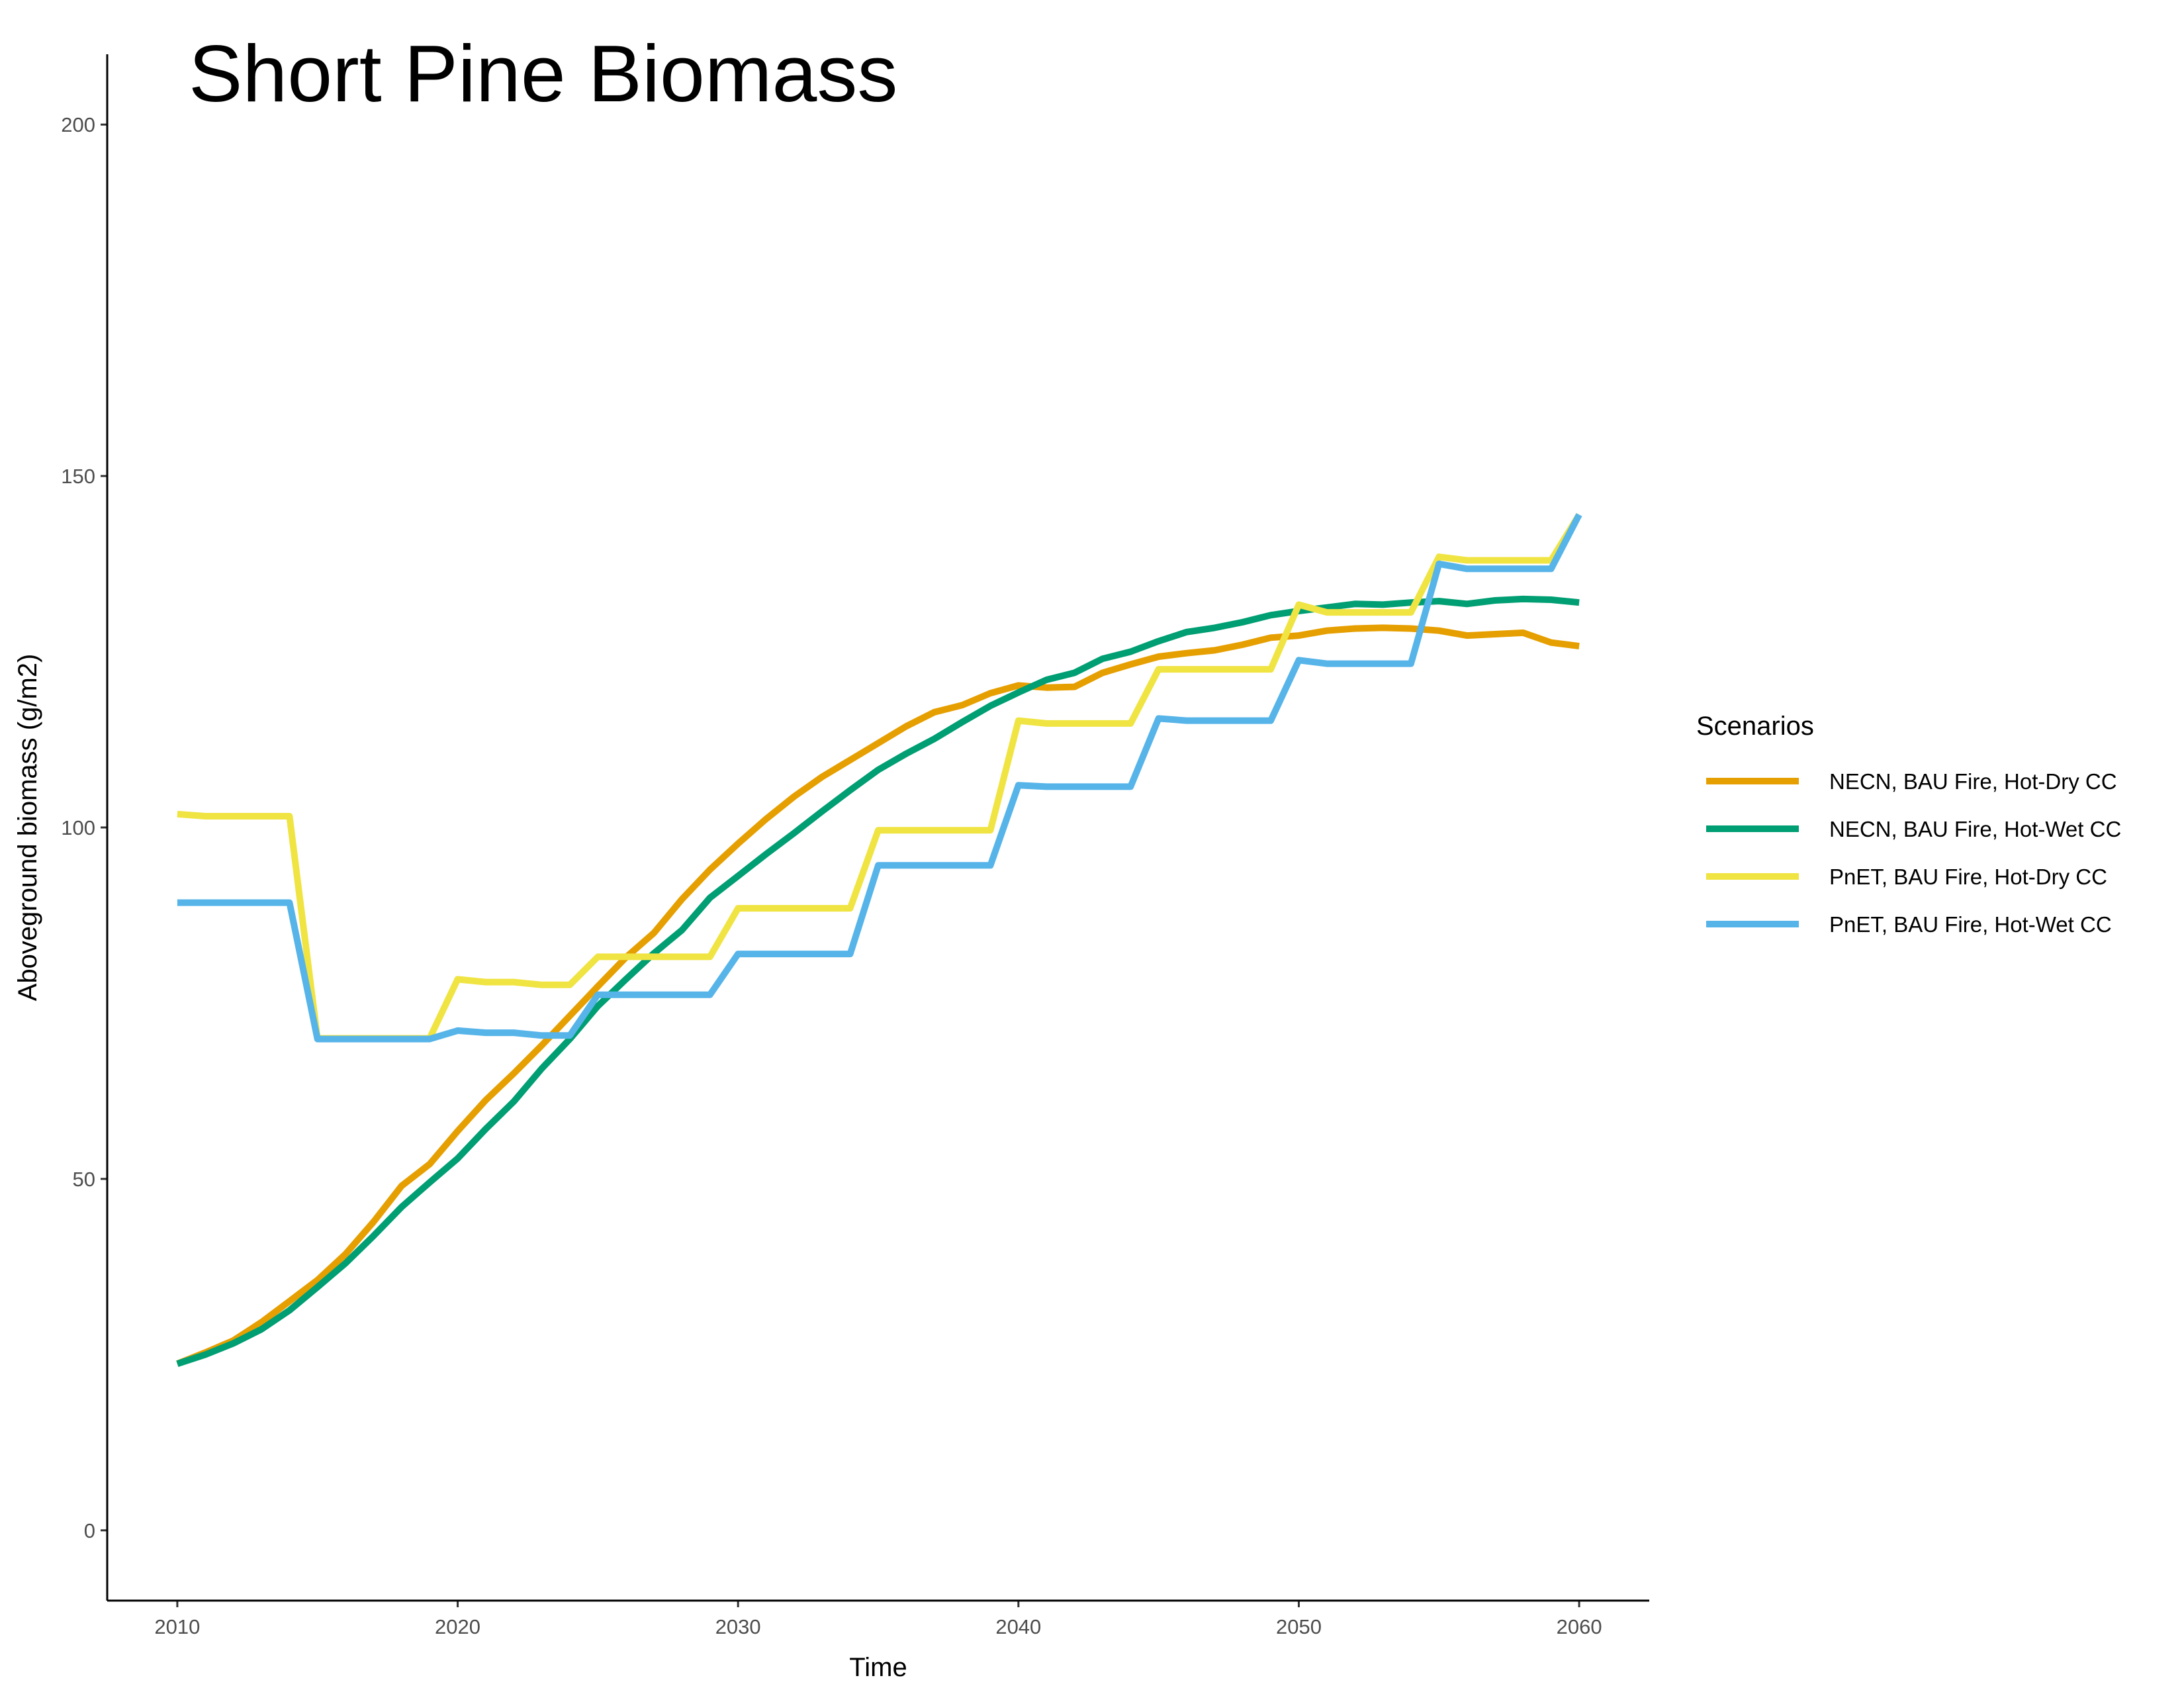 The height and width of the screenshot is (1688, 2184). Describe the element at coordinates (1971, 924) in the screenshot. I see `legend-label-4: PnET, BAU Fire, Hot-Wet CC` at that location.